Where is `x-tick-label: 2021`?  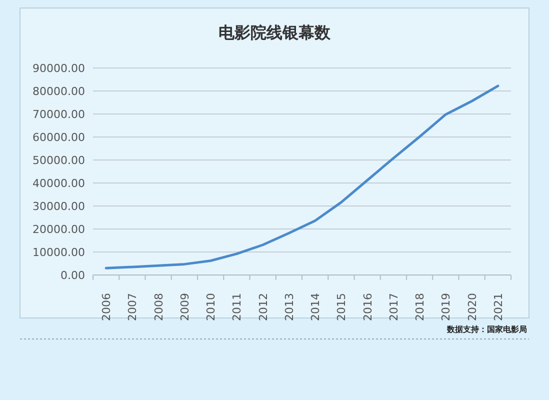 x-tick-label: 2021 is located at coordinates (498, 307).